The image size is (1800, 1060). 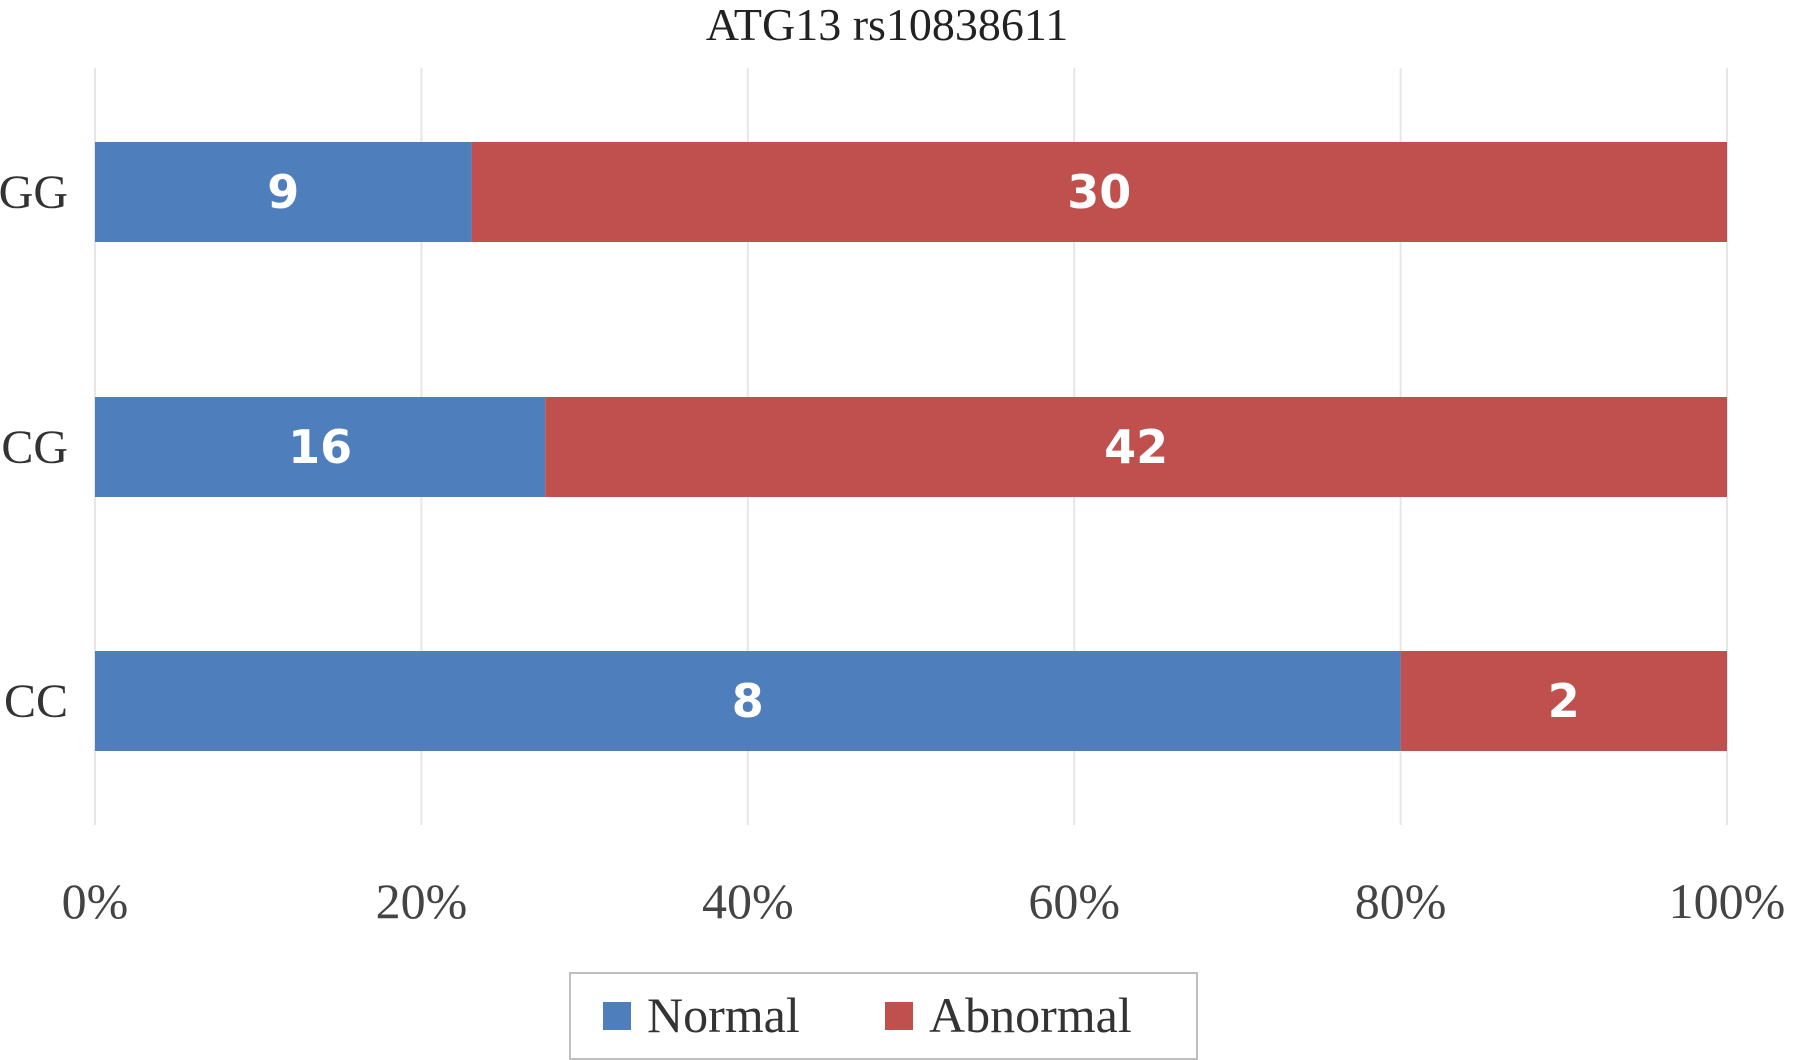 I want to click on legend: Normal Abnormal, so click(x=883, y=1016).